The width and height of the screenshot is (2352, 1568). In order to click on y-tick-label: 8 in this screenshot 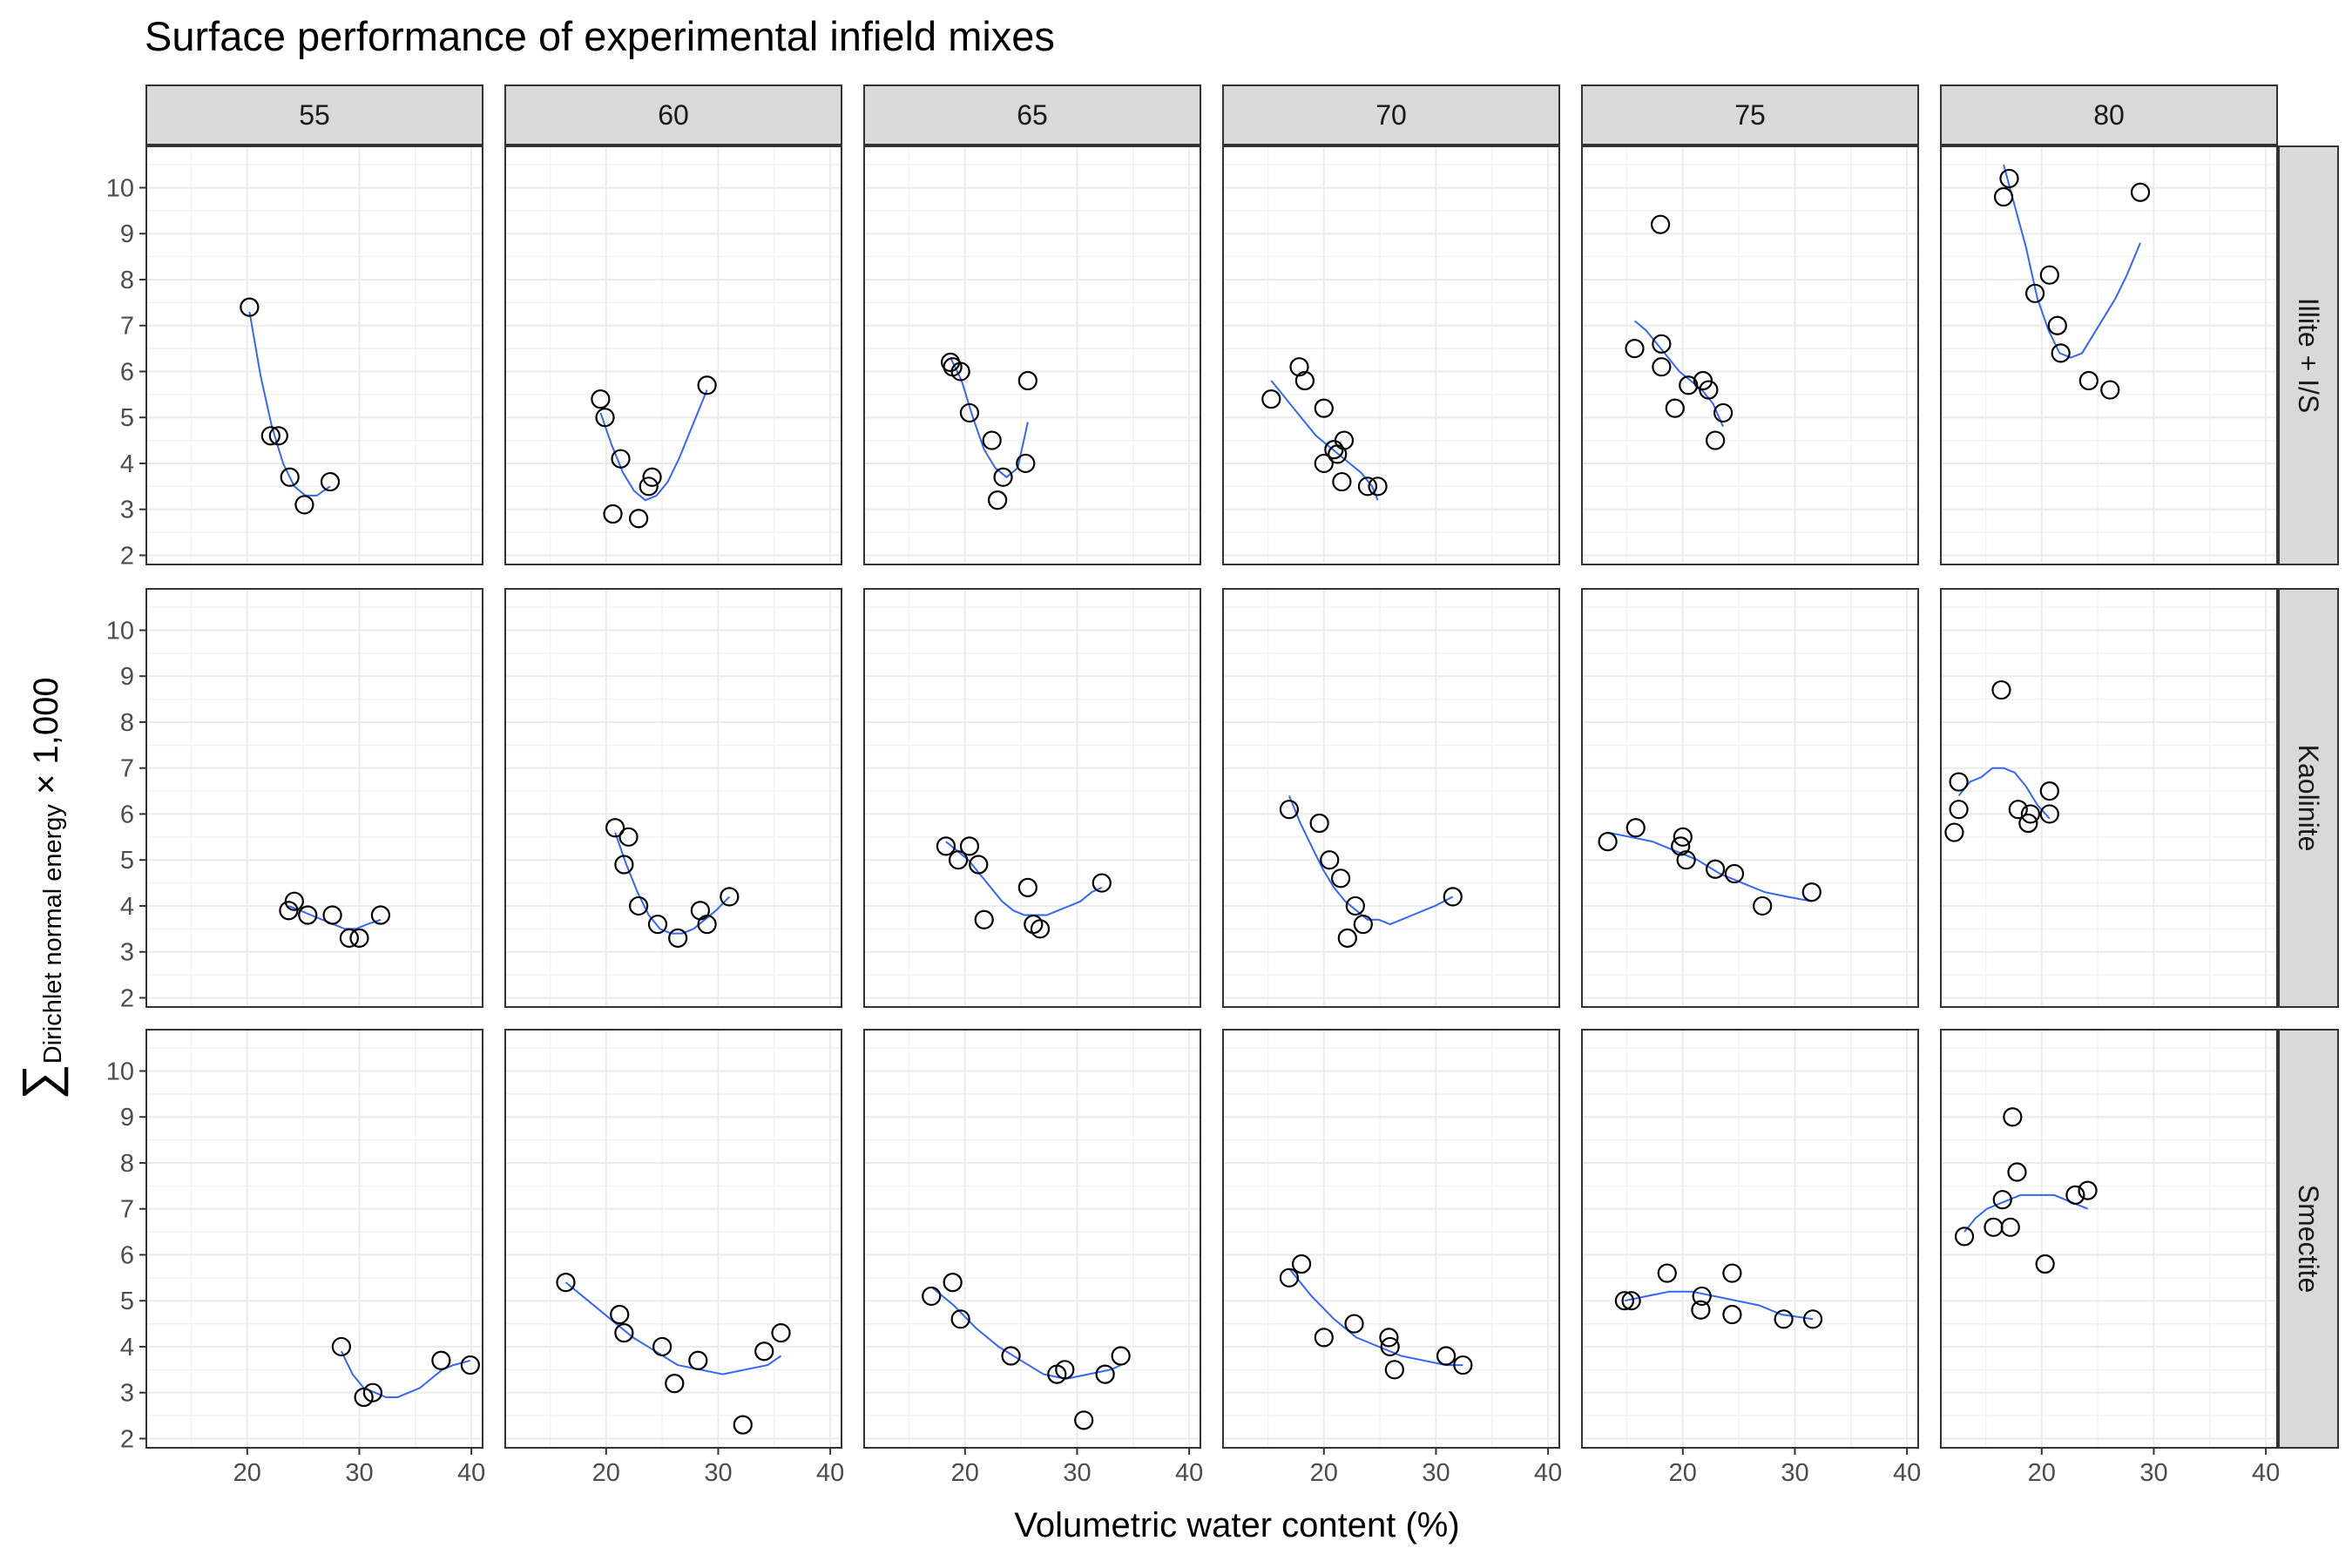, I will do `click(127, 280)`.